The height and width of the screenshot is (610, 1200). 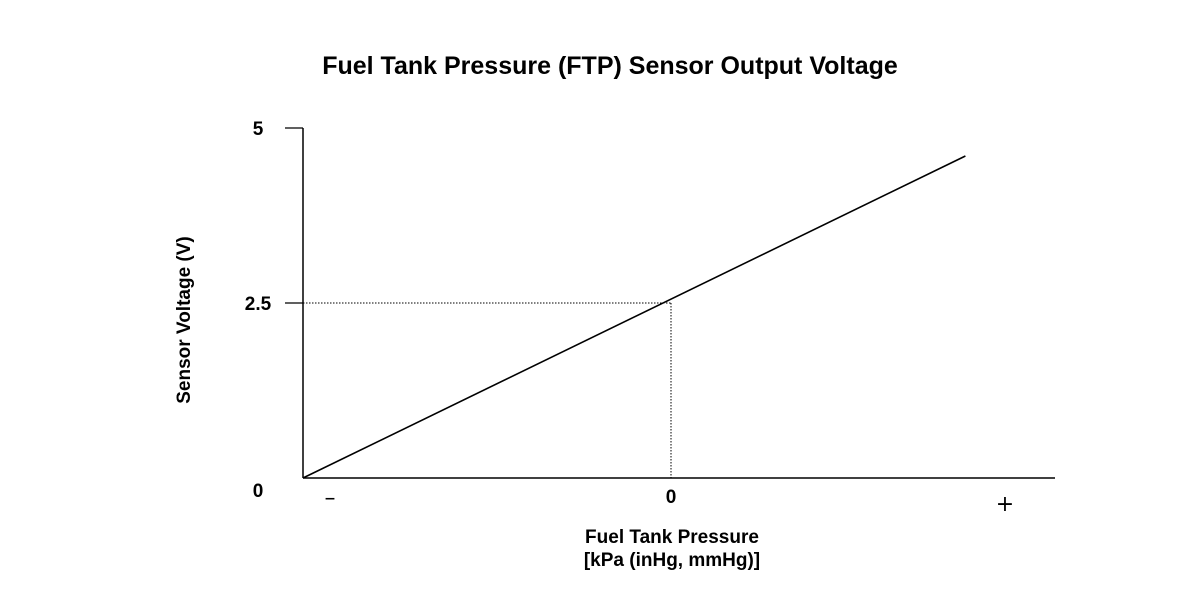 I want to click on y-tick-label-2: 5, so click(x=258, y=129).